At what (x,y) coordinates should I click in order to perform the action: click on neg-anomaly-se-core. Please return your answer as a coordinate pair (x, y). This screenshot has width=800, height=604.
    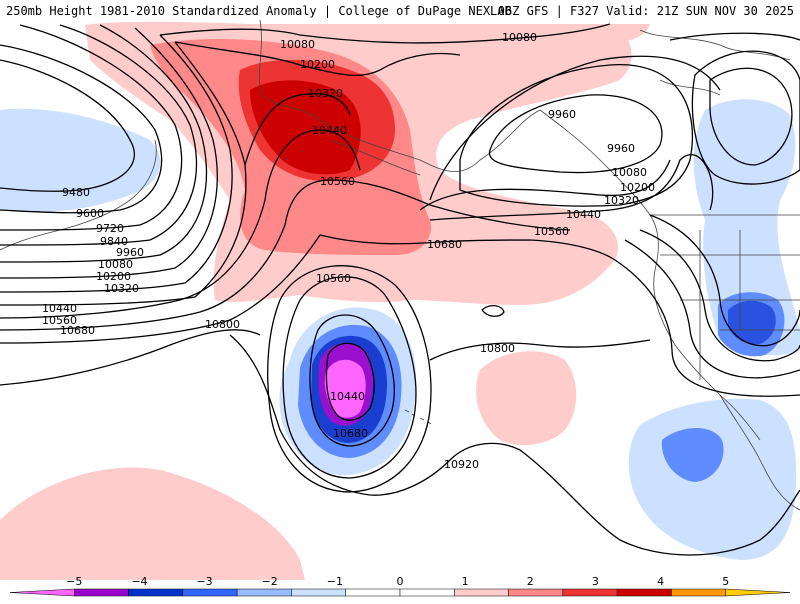
    Looking at the image, I should click on (692, 454).